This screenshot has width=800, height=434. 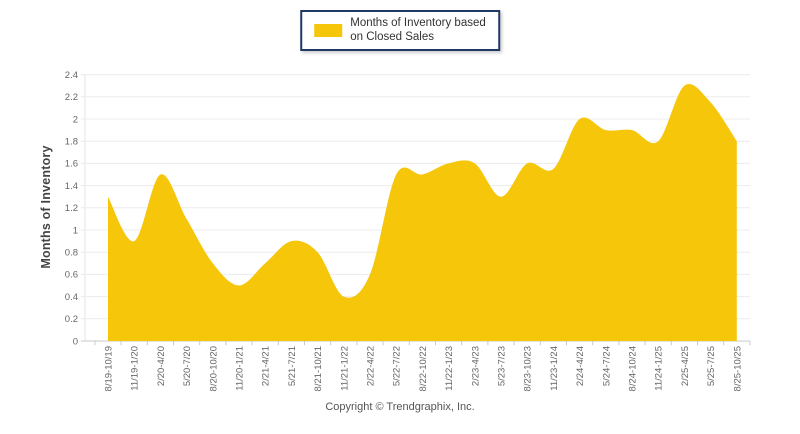 I want to click on x-tick-label: 2/22-4/22, so click(x=371, y=366).